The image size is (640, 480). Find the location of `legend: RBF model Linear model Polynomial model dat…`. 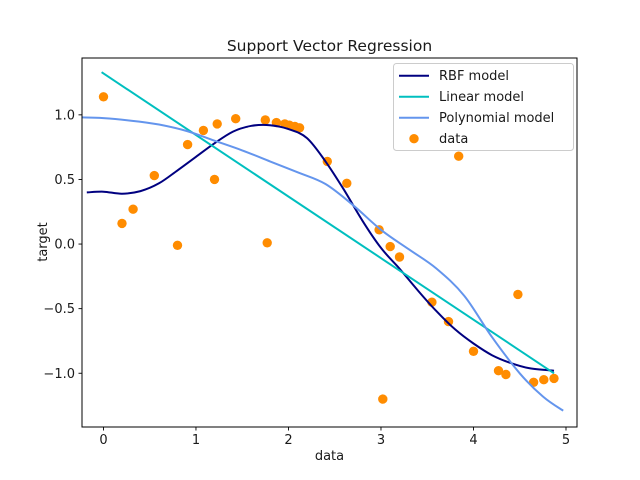

legend: RBF model Linear model Polynomial model dat… is located at coordinates (483, 107).